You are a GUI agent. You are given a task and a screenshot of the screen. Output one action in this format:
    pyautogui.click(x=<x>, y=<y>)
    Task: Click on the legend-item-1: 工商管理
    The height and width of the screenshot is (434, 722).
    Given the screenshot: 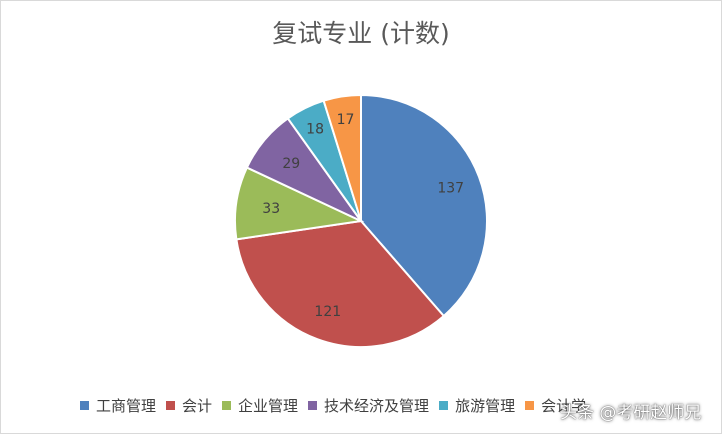 What is the action you would take?
    pyautogui.click(x=118, y=405)
    